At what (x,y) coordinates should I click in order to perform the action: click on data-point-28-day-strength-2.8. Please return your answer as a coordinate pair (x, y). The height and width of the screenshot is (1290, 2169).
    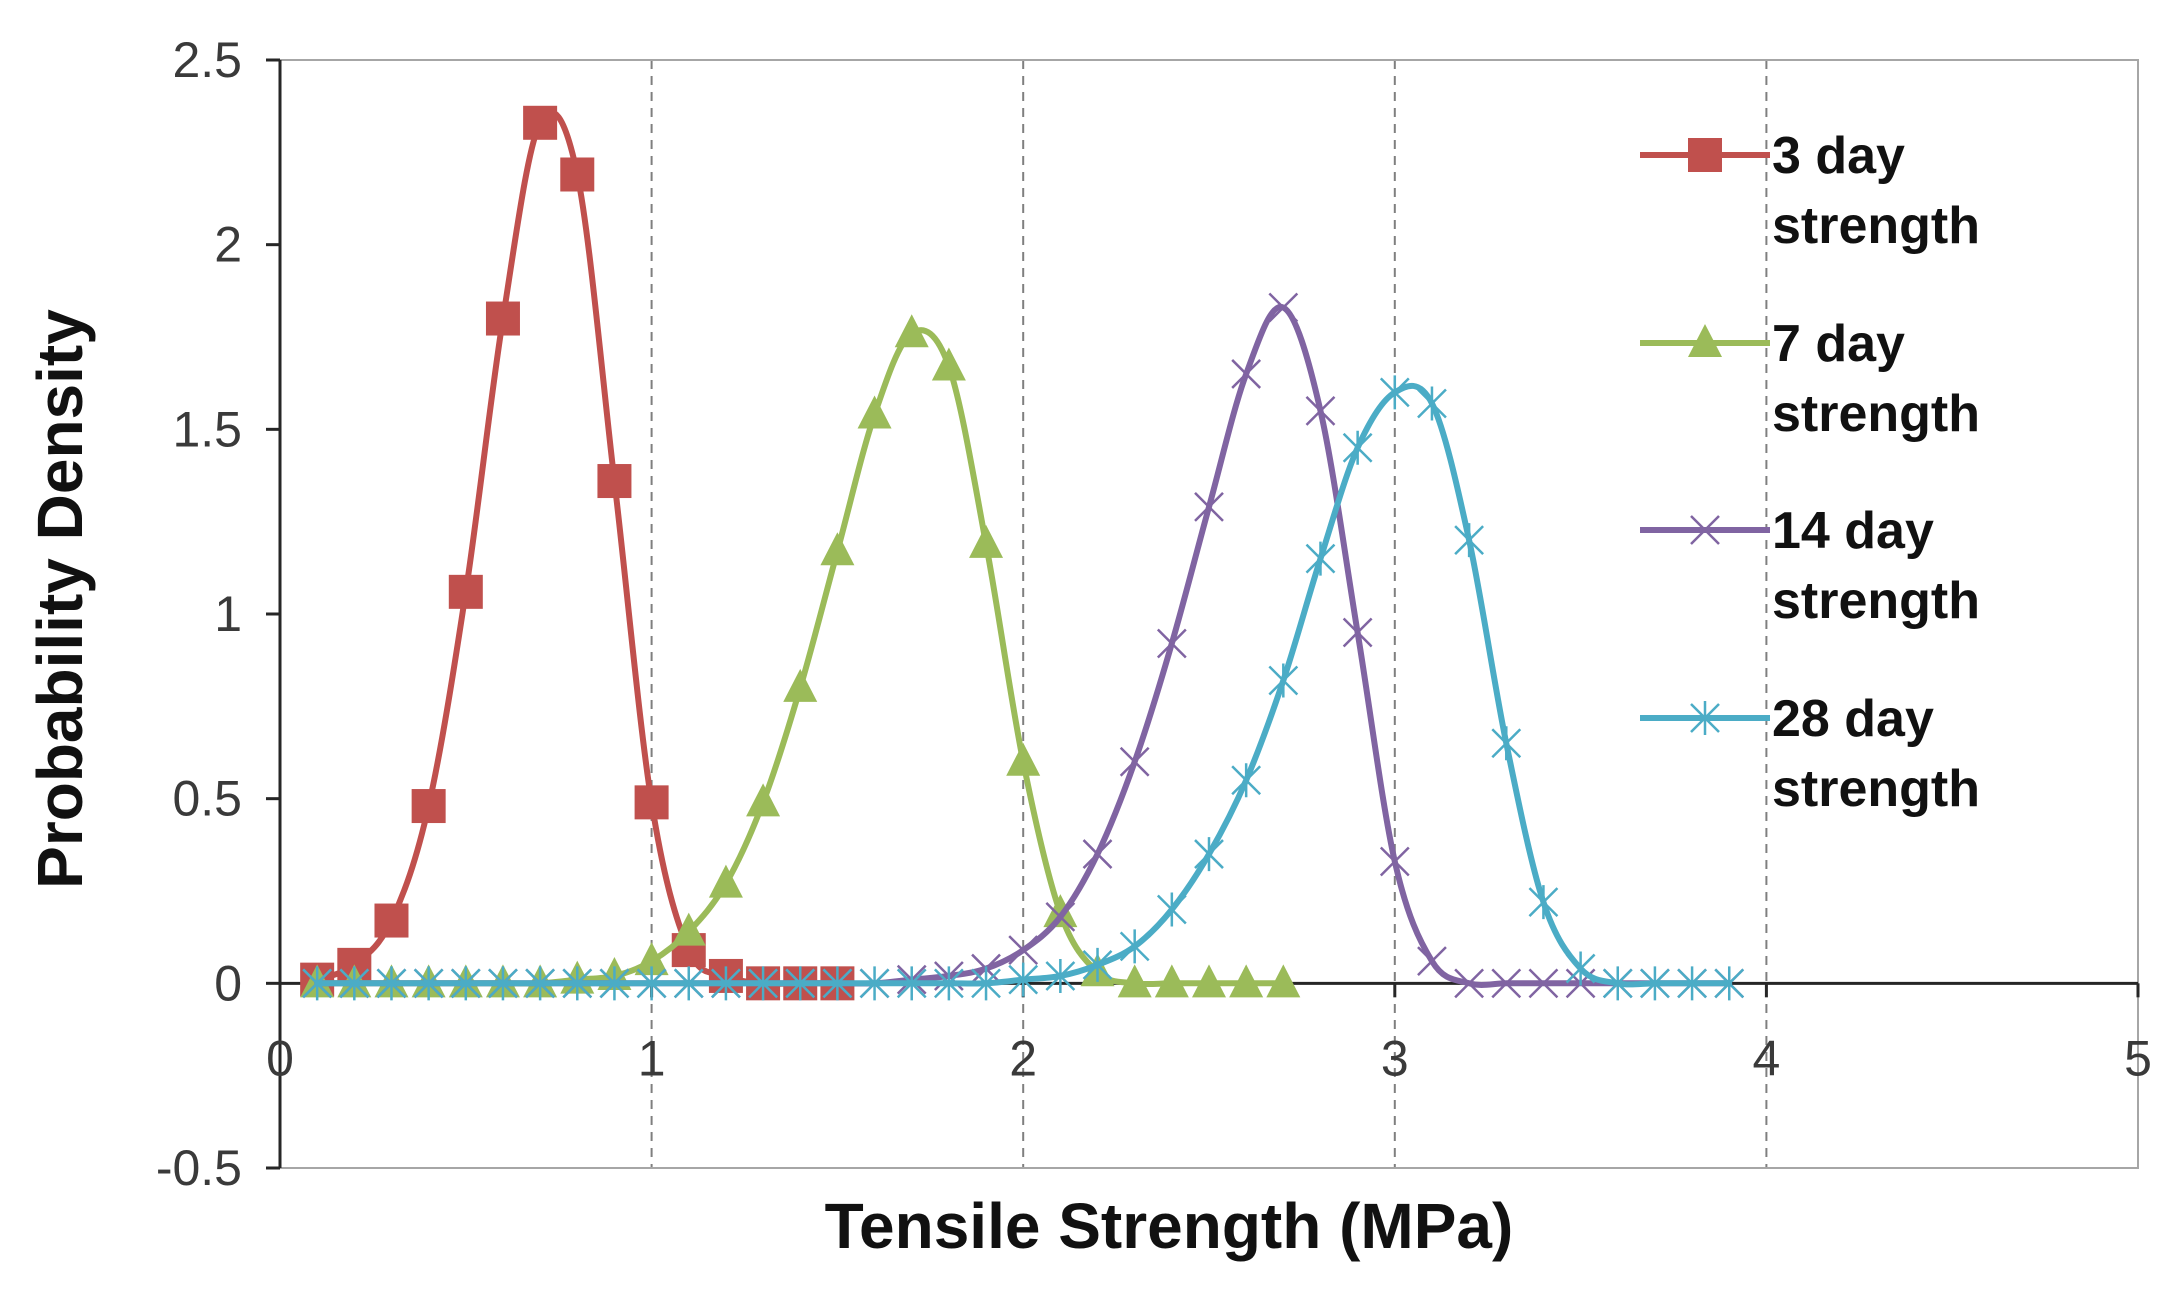
    Looking at the image, I should click on (1320, 558).